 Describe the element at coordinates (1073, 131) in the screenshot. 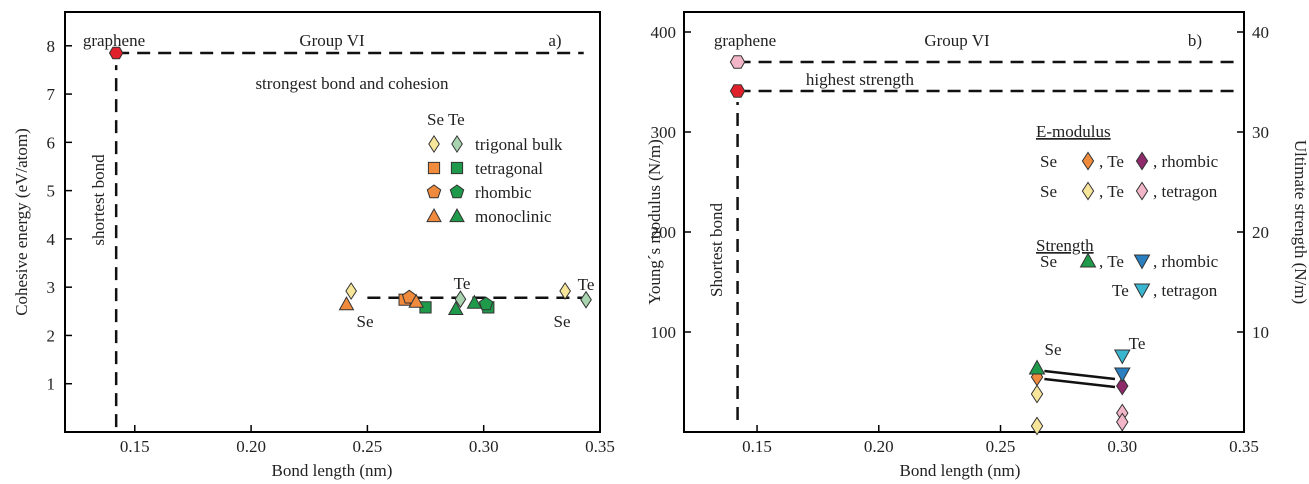

I see `legend-emodulus-title: E-modulus` at that location.